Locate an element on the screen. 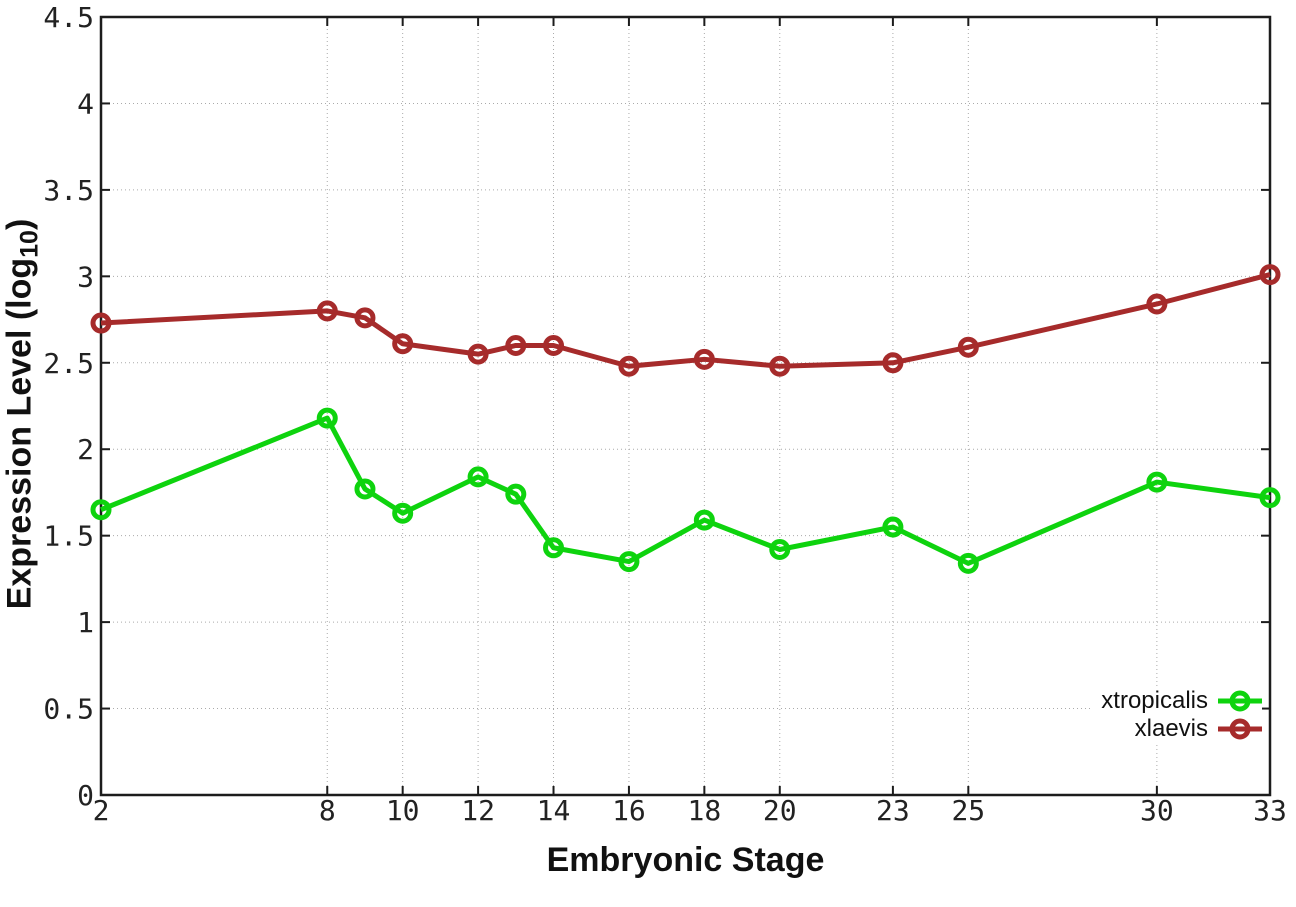 This screenshot has height=907, width=1296. legend-label-xtropicalis: xtropicalis is located at coordinates (1154, 700).